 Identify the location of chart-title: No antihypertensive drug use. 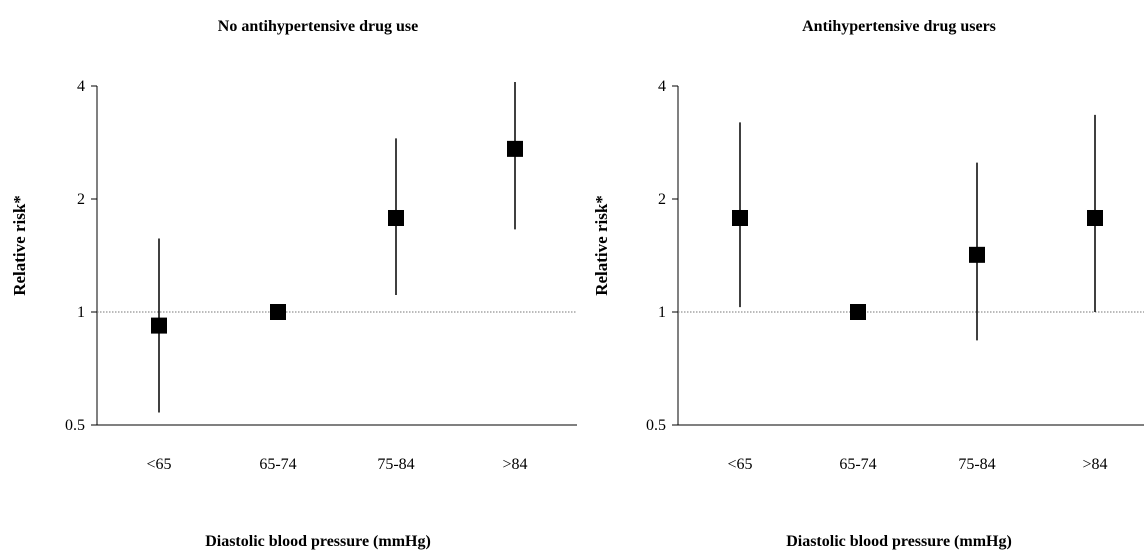
(318, 26).